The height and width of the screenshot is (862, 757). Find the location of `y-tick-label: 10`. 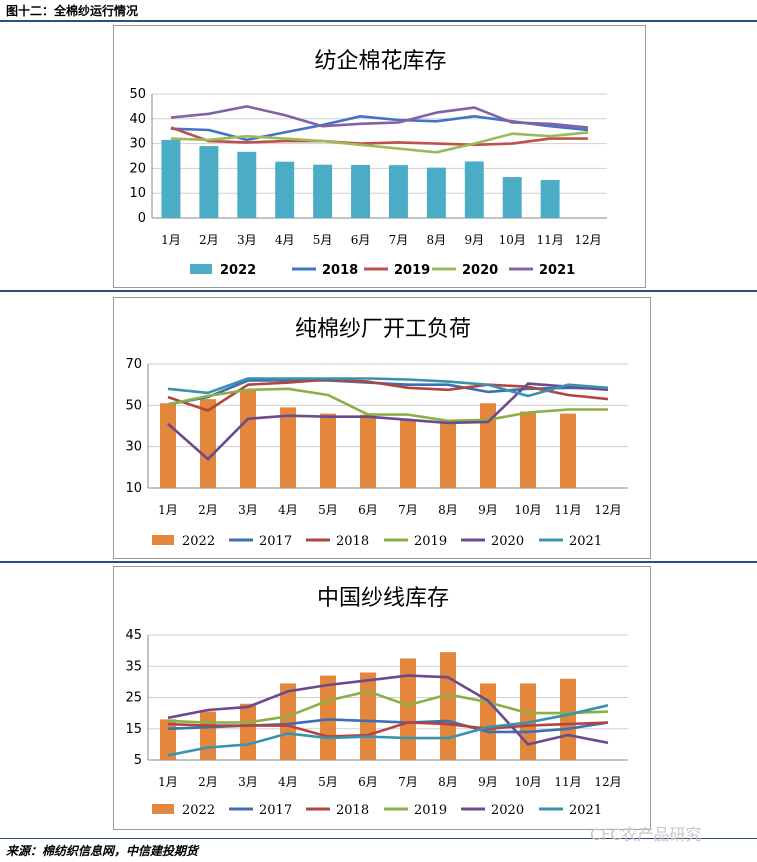

y-tick-label: 10 is located at coordinates (137, 193).